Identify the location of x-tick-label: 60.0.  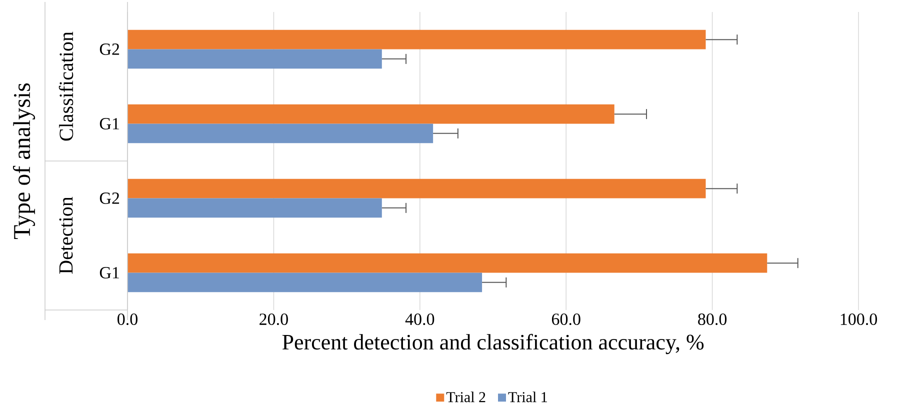
(566, 320).